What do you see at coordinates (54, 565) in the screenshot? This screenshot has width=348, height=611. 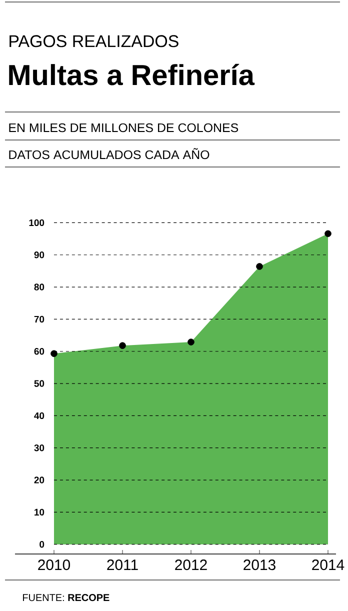 I see `x-tick-label: 2010` at bounding box center [54, 565].